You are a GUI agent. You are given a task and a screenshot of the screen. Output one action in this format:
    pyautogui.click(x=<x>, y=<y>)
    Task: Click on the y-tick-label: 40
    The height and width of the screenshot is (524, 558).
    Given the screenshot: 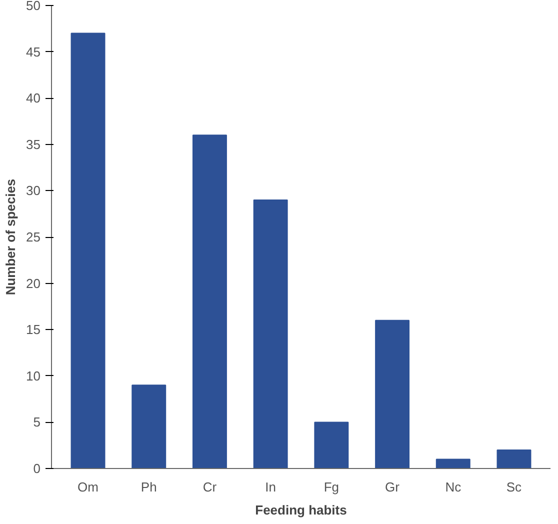 What is the action you would take?
    pyautogui.click(x=33, y=98)
    